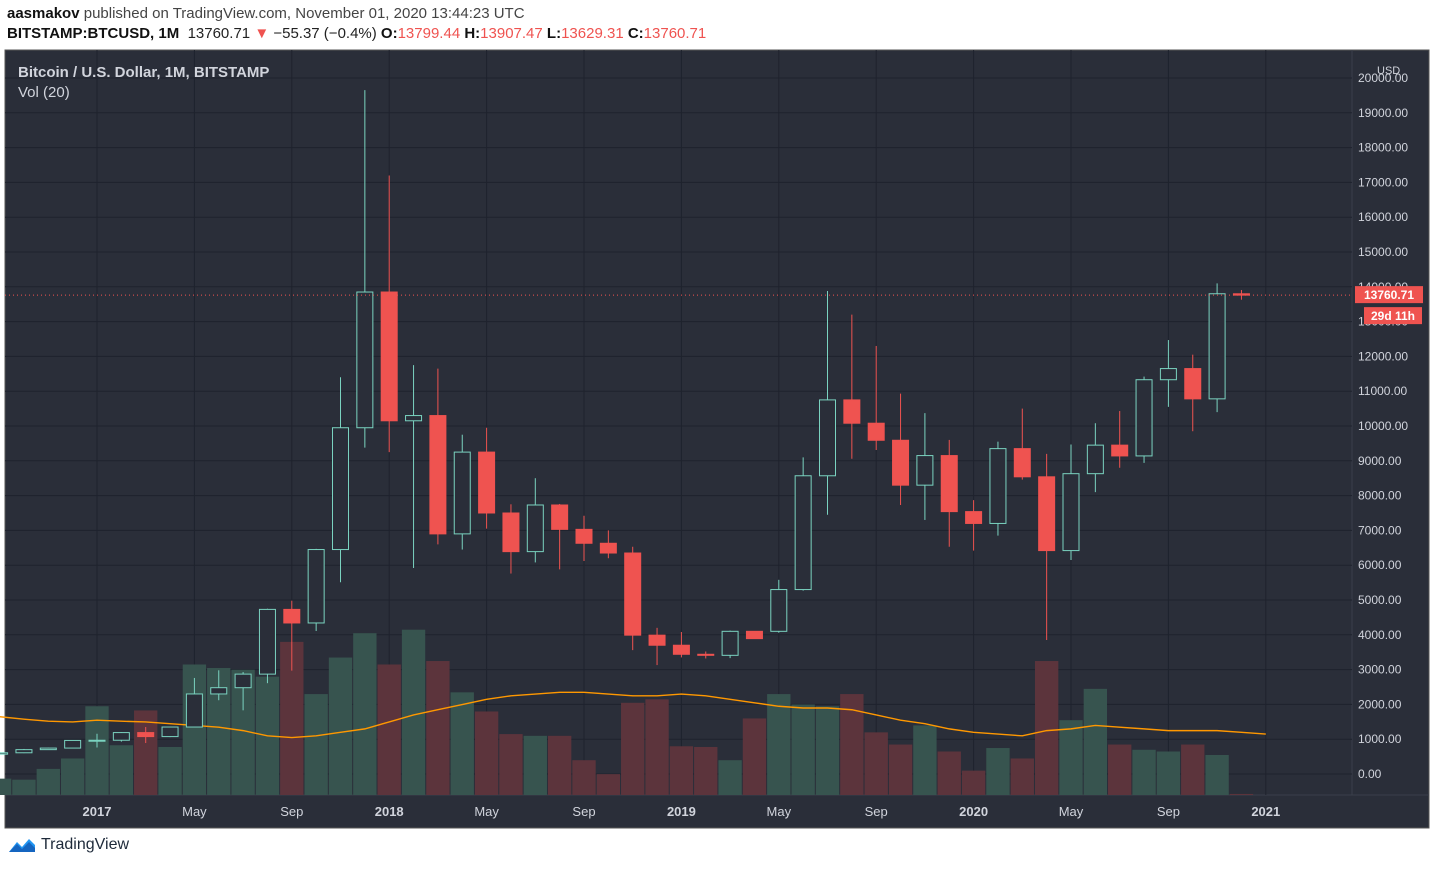  I want to click on low-value: 13629.31, so click(592, 33).